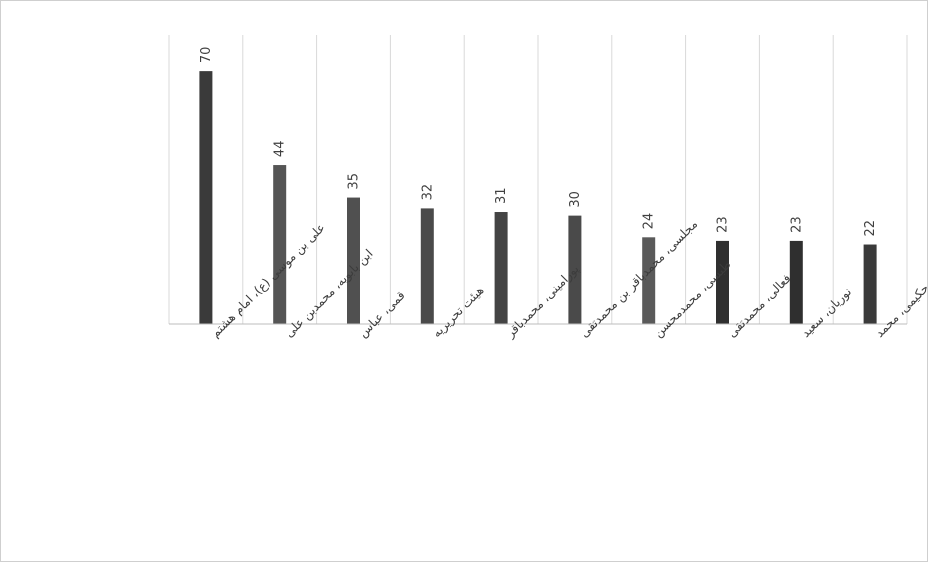 This screenshot has height=565, width=928. I want to click on data-label: 30, so click(575, 199).